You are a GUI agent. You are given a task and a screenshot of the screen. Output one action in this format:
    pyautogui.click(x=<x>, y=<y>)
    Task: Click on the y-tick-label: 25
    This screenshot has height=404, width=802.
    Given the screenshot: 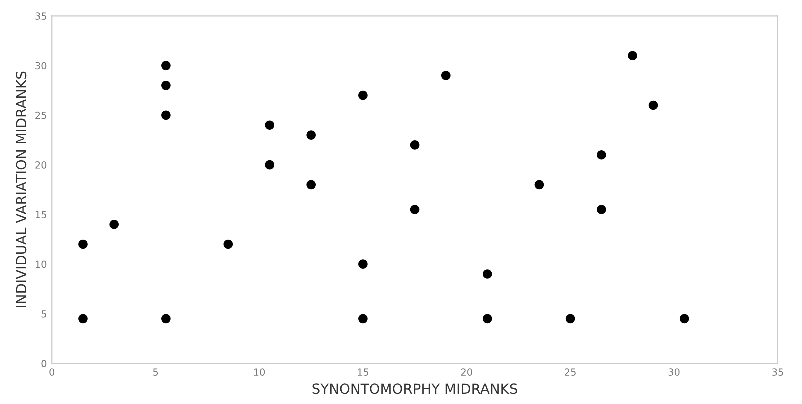 What is the action you would take?
    pyautogui.click(x=41, y=116)
    